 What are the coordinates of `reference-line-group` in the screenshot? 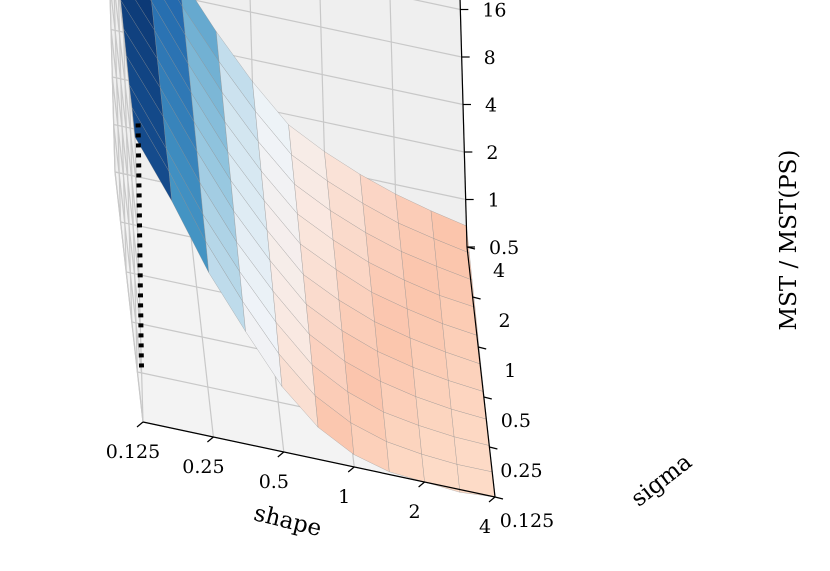 It's located at (139, 245).